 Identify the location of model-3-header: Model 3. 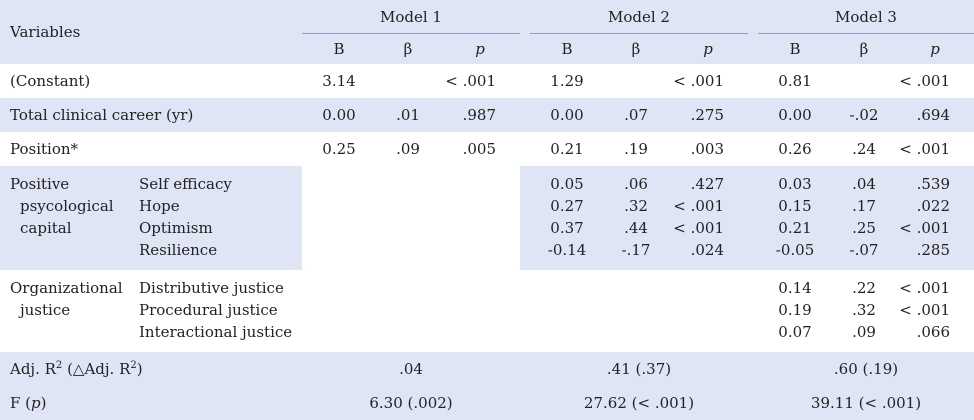
(866, 17).